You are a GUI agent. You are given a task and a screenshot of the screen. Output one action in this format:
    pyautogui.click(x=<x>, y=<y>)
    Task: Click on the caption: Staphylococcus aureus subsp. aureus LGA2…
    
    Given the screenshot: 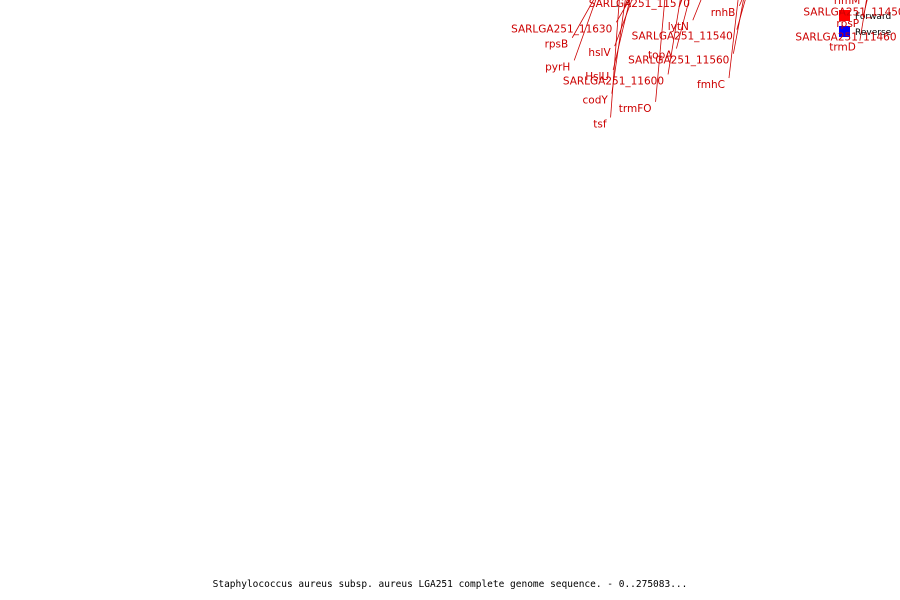 What is the action you would take?
    pyautogui.click(x=450, y=584)
    